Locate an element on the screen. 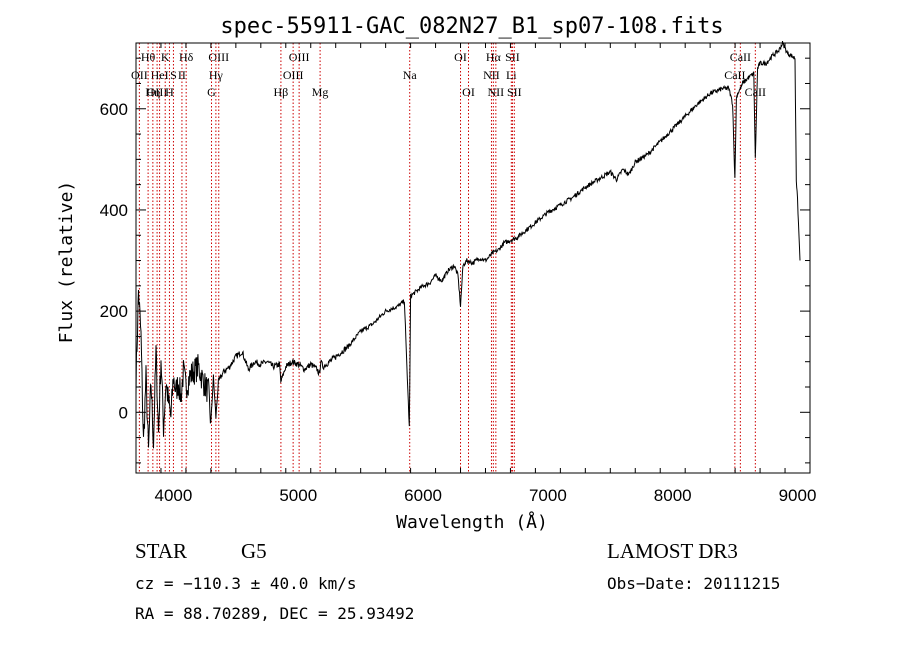  y-tick-label: 0 is located at coordinates (123, 412).